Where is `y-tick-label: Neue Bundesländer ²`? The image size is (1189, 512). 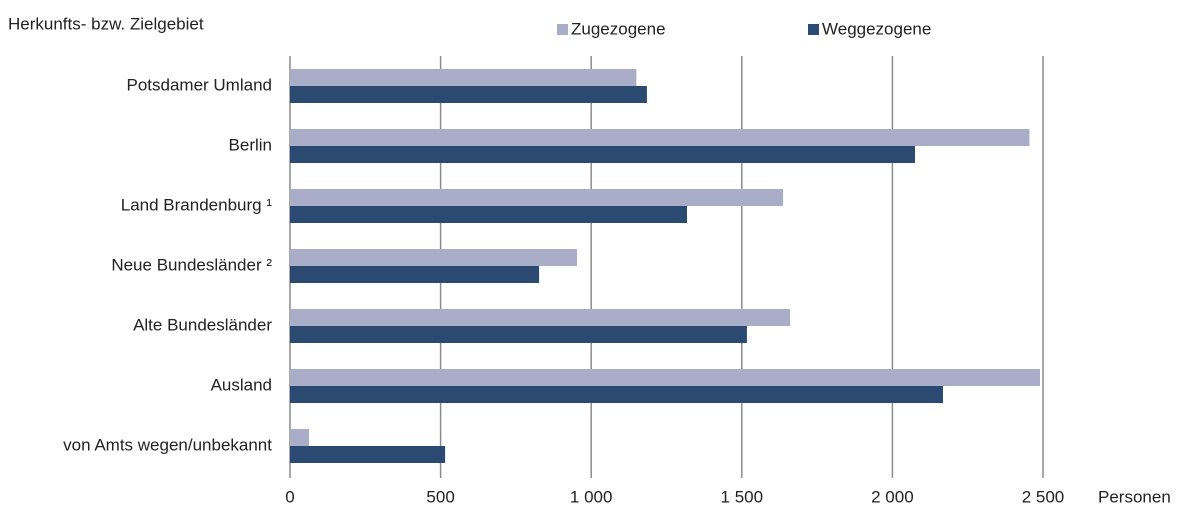 y-tick-label: Neue Bundesländer ² is located at coordinates (191, 264).